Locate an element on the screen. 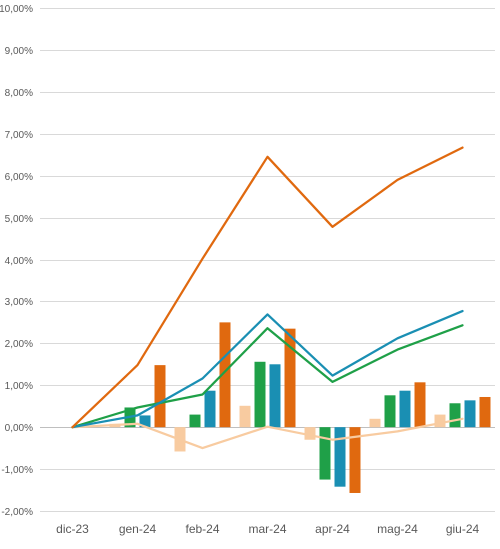 The height and width of the screenshot is (549, 500). x-tick-label: giu-24 is located at coordinates (463, 529).